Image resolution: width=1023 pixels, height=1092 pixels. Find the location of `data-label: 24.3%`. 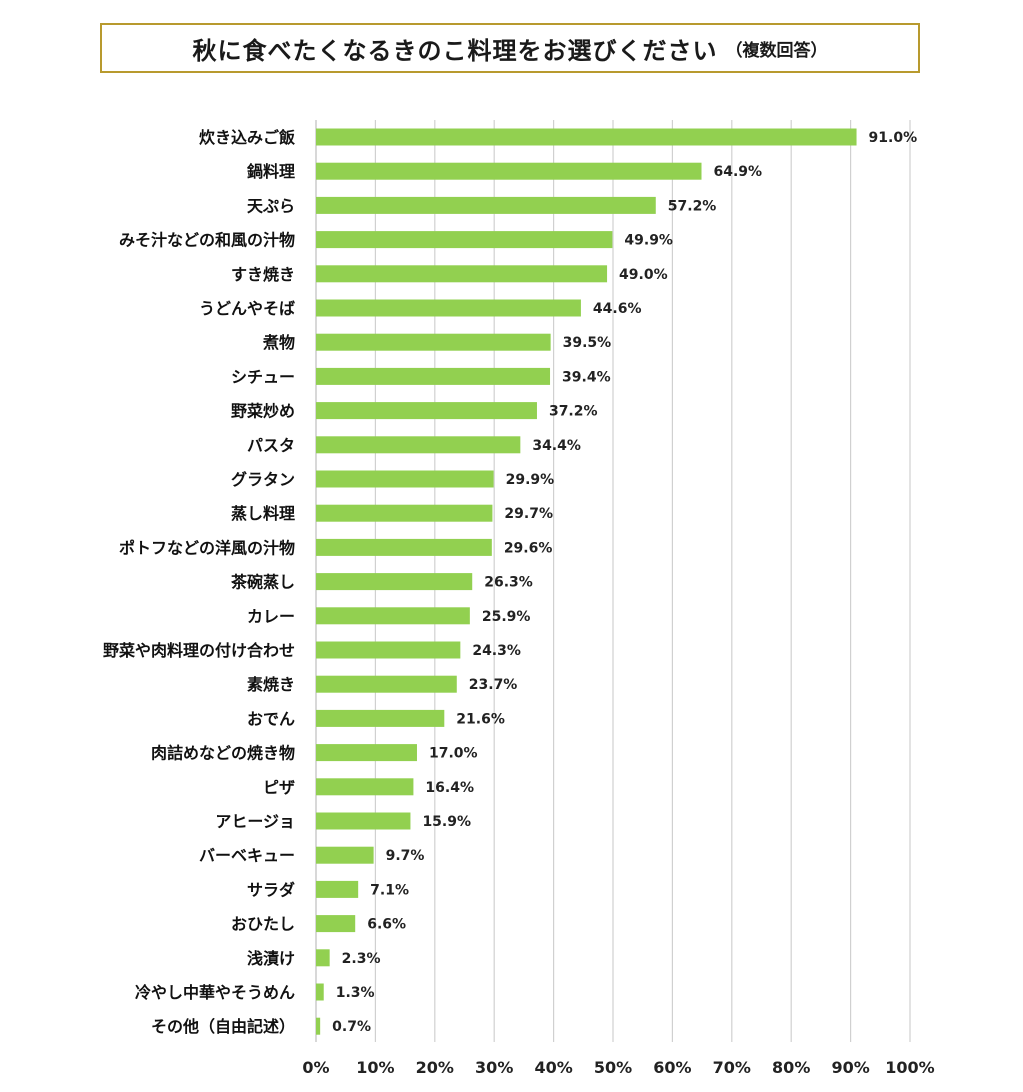

data-label: 24.3% is located at coordinates (496, 651).